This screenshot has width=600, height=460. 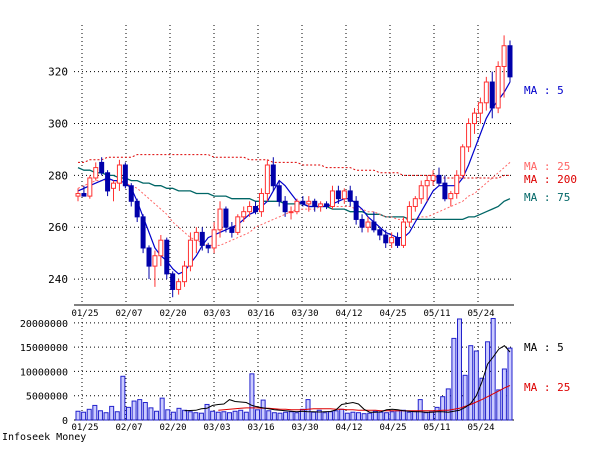 What do you see at coordinates (547, 387) in the screenshot?
I see `volume-legend-entry: MA : 25` at bounding box center [547, 387].